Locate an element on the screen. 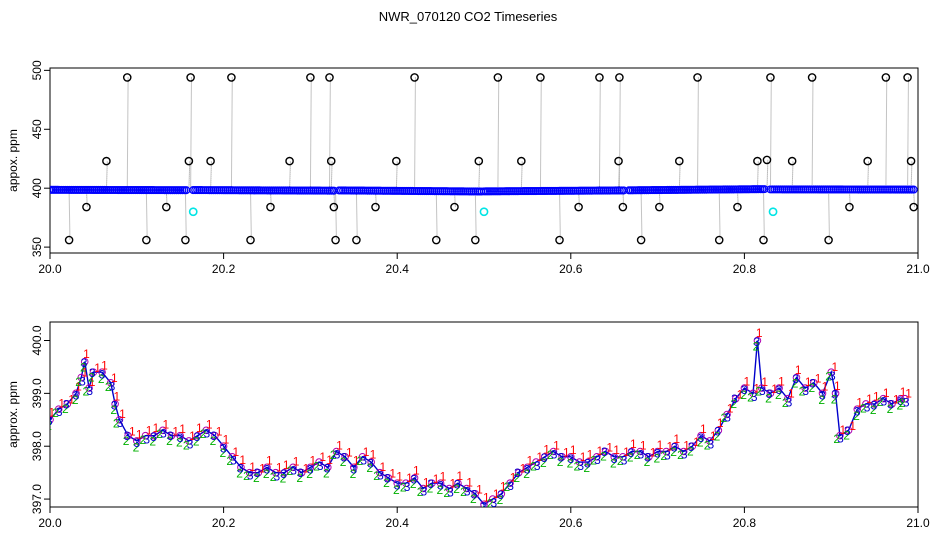 The width and height of the screenshot is (936, 540). y-tick-label: 397.0 is located at coordinates (37, 499).